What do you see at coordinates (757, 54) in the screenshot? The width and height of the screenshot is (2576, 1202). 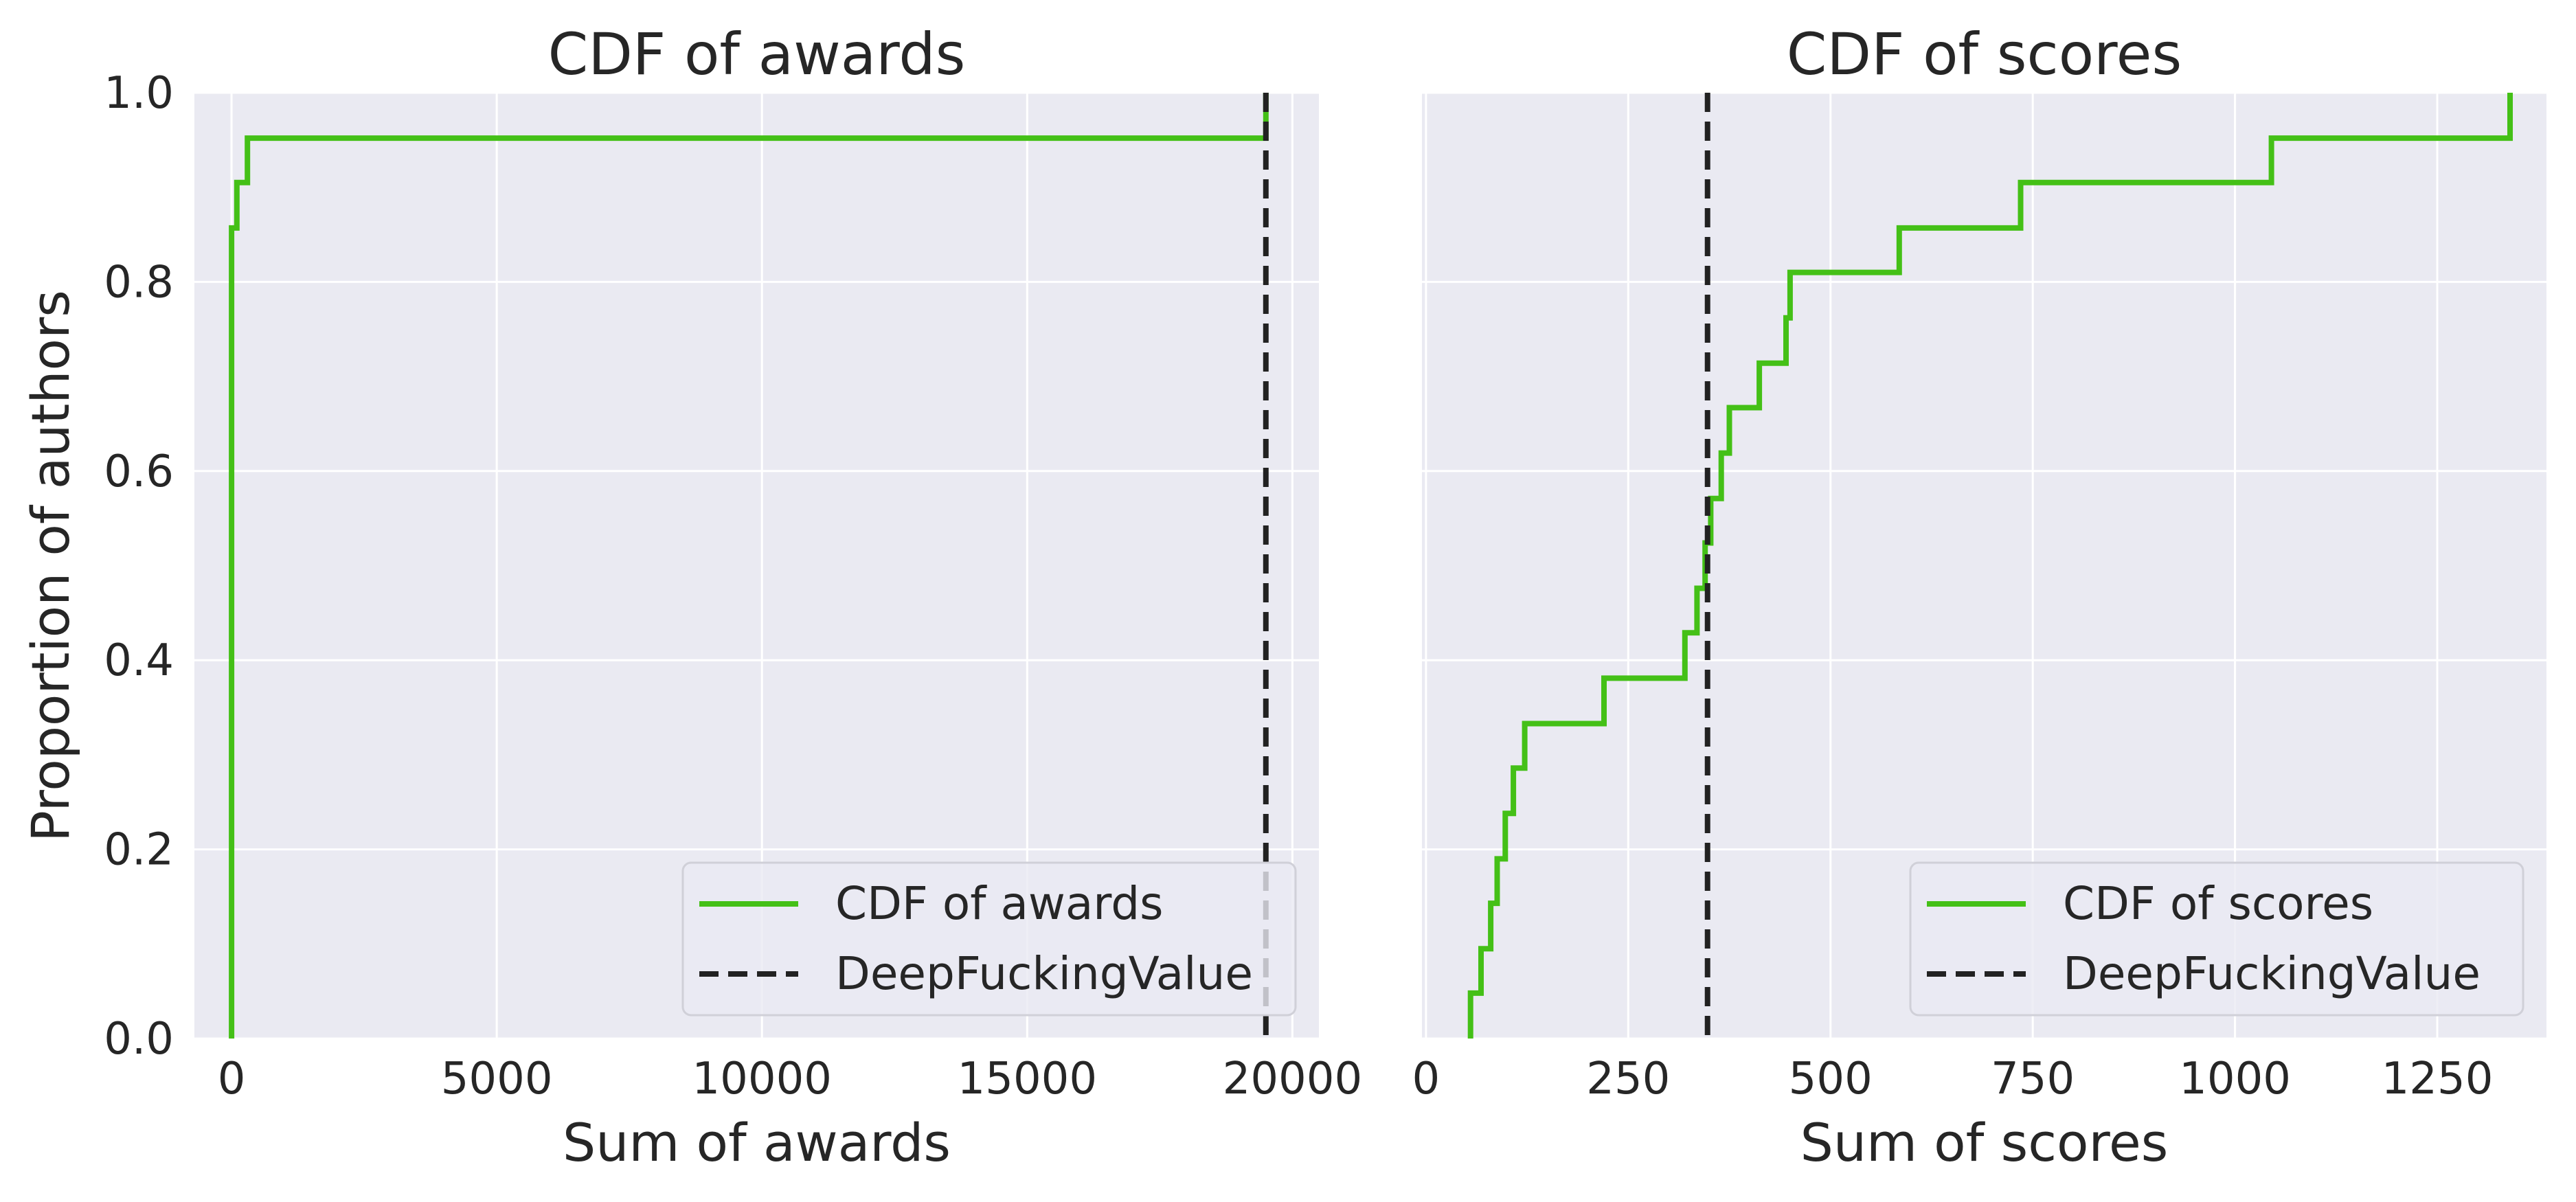 I see `chart-title-0: CDF of awards` at bounding box center [757, 54].